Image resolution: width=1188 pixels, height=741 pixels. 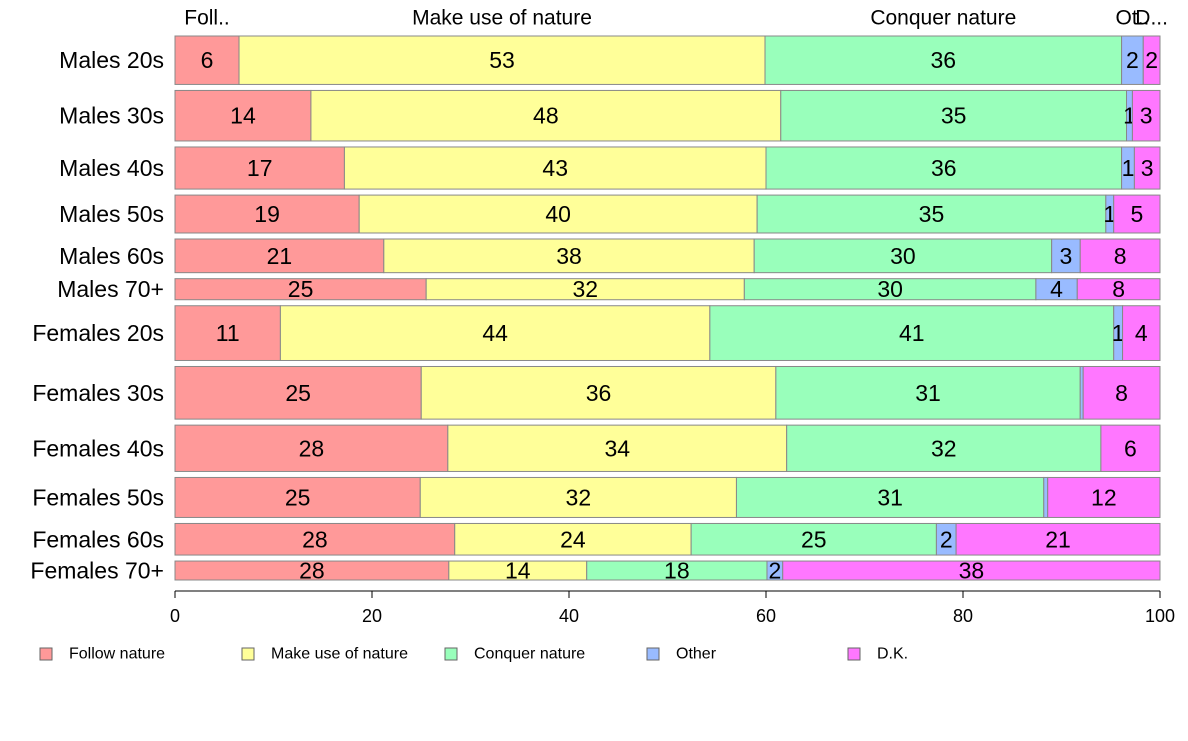 What do you see at coordinates (97, 571) in the screenshot?
I see `category-label-females-70: Females 70+` at bounding box center [97, 571].